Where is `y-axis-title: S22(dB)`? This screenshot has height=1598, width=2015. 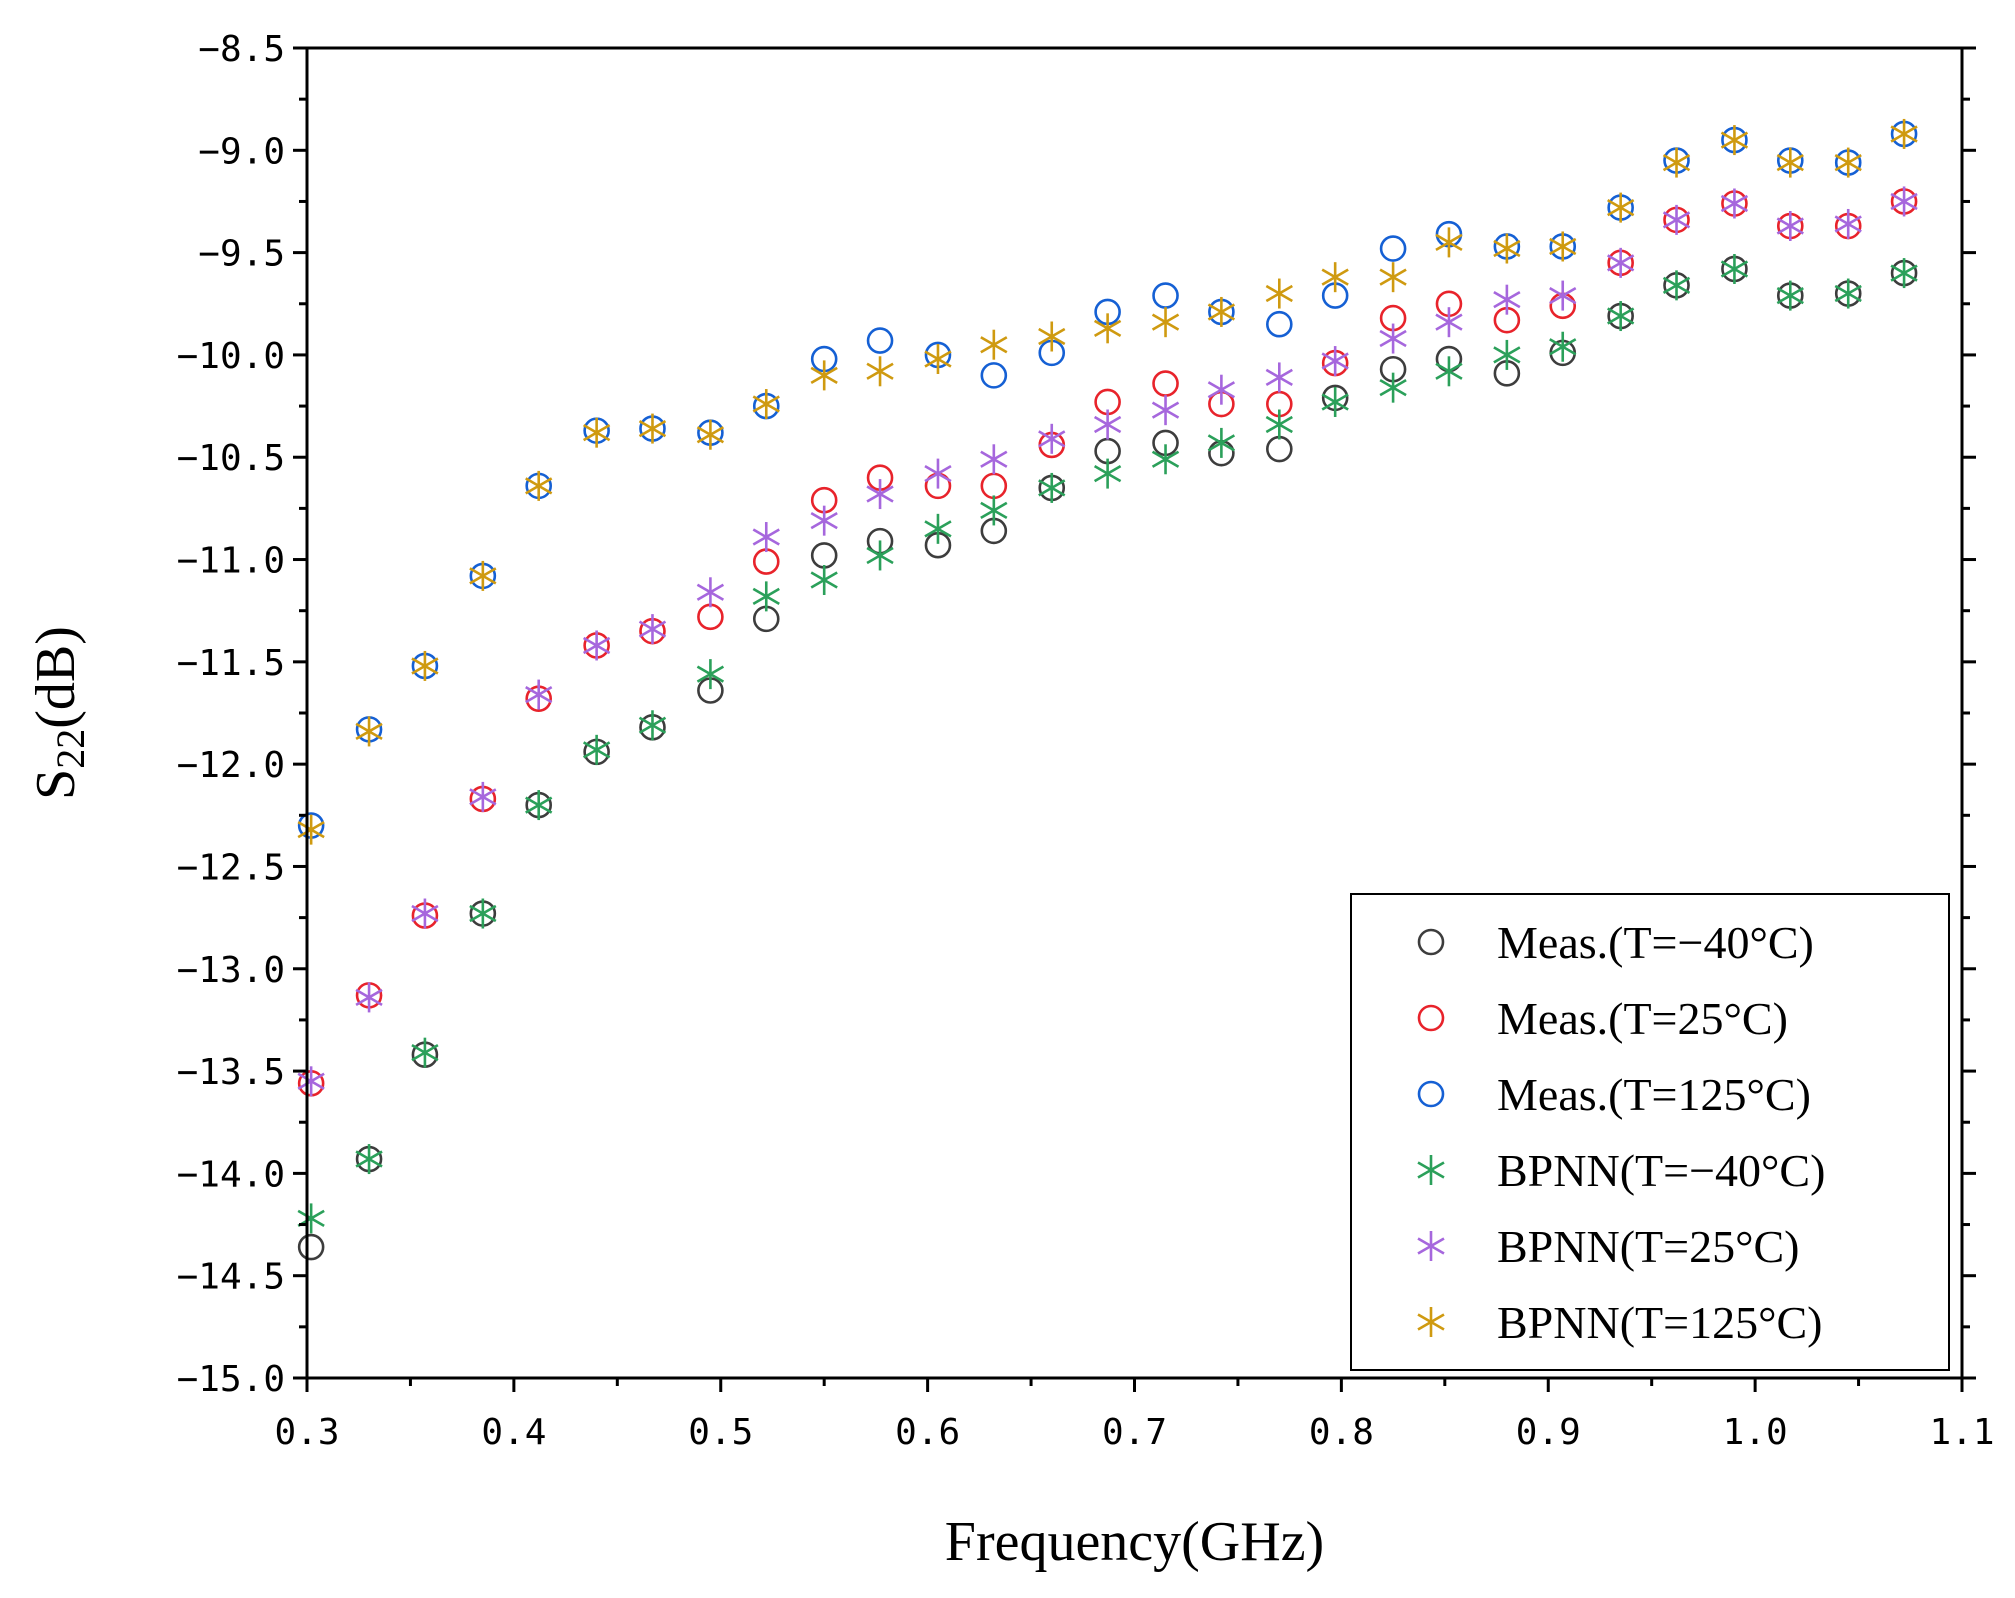 y-axis-title: S22(dB) is located at coordinates (59, 713).